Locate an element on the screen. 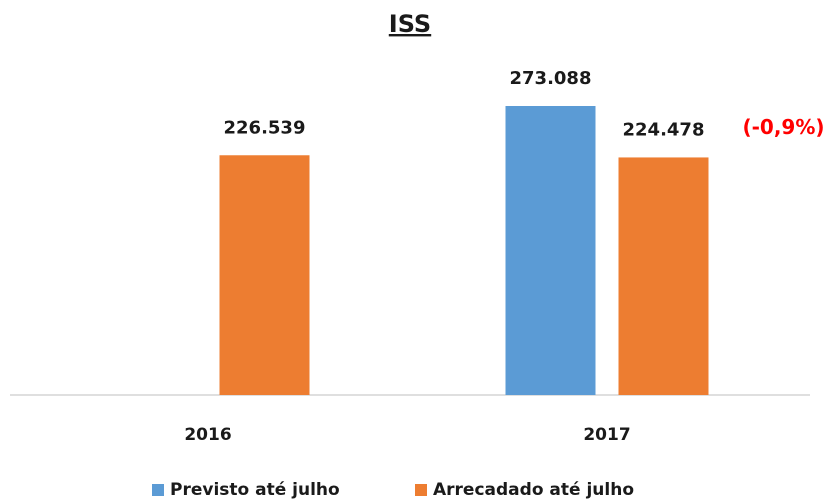 The height and width of the screenshot is (500, 824). x-tick-label: 2017 is located at coordinates (606, 435).